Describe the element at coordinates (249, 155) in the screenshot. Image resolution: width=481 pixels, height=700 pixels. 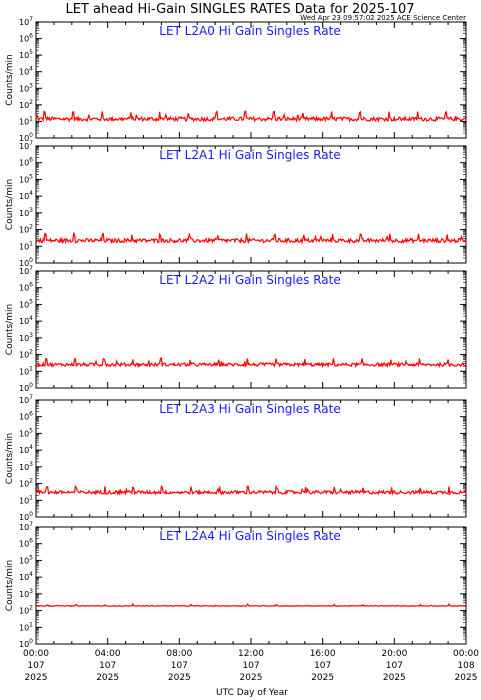
I see `panel-title: LET L2A1 Hi Gain Singles Rate` at that location.